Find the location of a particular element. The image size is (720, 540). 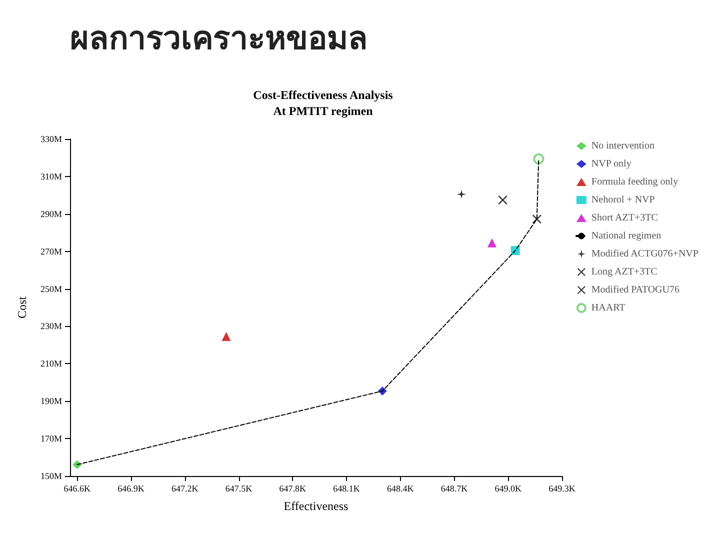

x-axis-title: Effectiveness is located at coordinates (316, 506).